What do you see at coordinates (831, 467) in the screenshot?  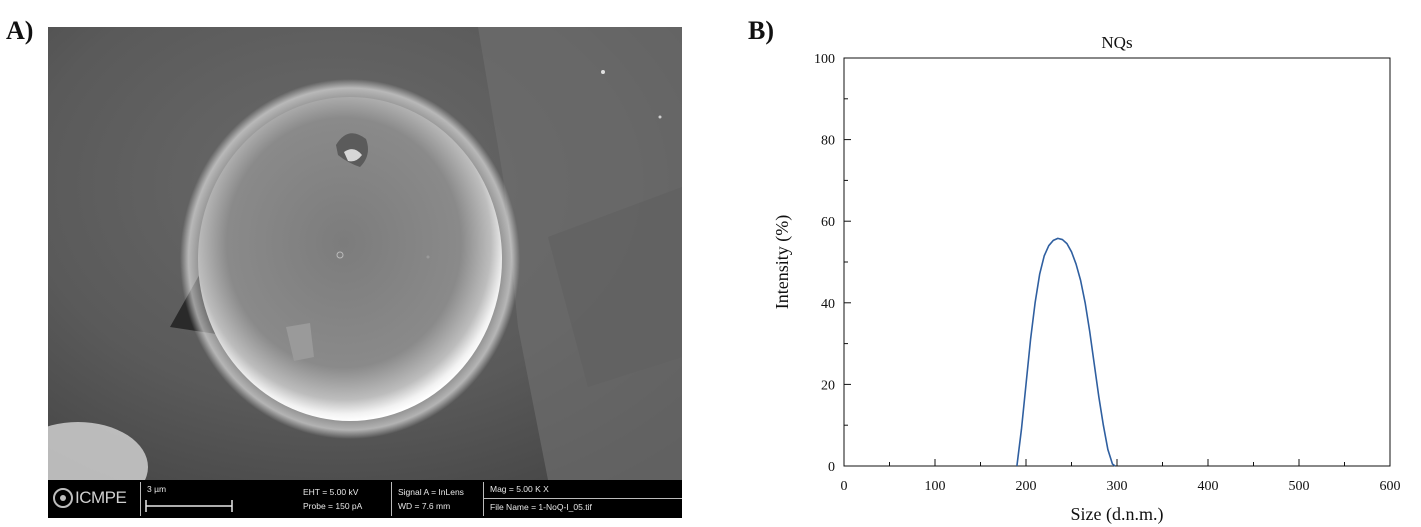 I see `y-tick-label: 0` at bounding box center [831, 467].